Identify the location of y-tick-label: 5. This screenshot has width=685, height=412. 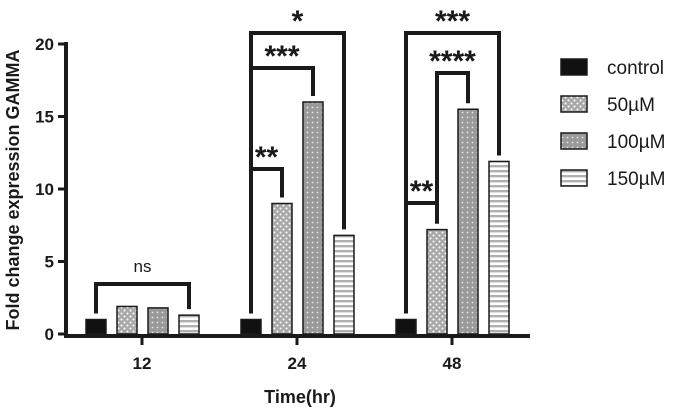
(49, 262).